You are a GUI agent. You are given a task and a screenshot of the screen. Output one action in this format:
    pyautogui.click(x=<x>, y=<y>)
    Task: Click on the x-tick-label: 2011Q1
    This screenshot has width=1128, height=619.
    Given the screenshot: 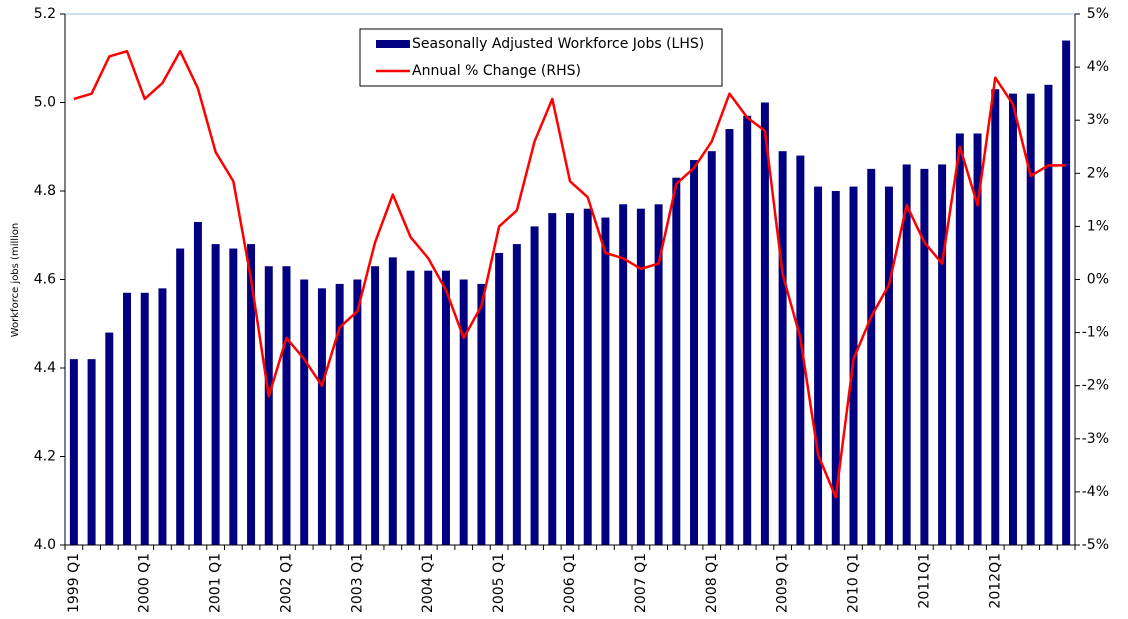 What is the action you would take?
    pyautogui.click(x=924, y=581)
    